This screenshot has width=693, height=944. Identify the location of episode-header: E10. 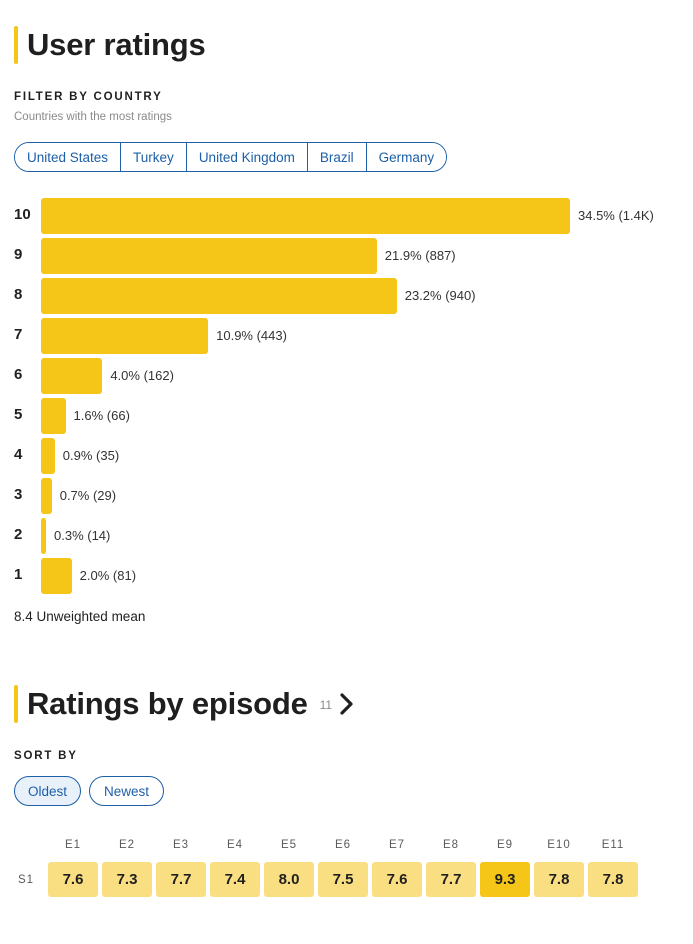
(559, 845).